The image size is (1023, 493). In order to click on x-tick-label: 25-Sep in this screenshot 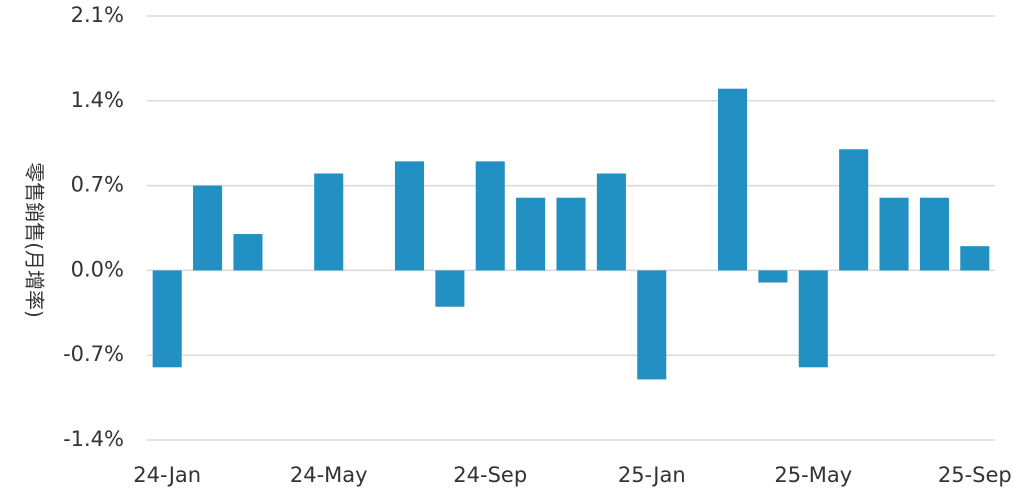, I will do `click(975, 475)`.